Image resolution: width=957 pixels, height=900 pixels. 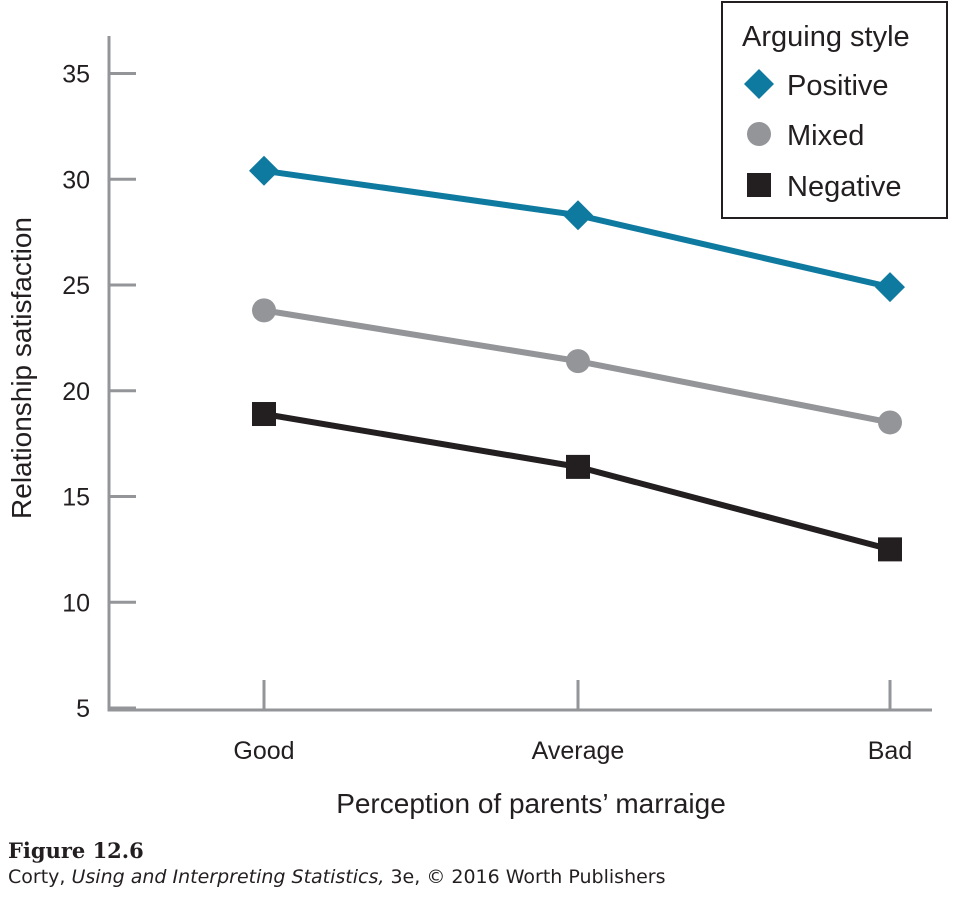 I want to click on legend-marker-positive, so click(x=759, y=84).